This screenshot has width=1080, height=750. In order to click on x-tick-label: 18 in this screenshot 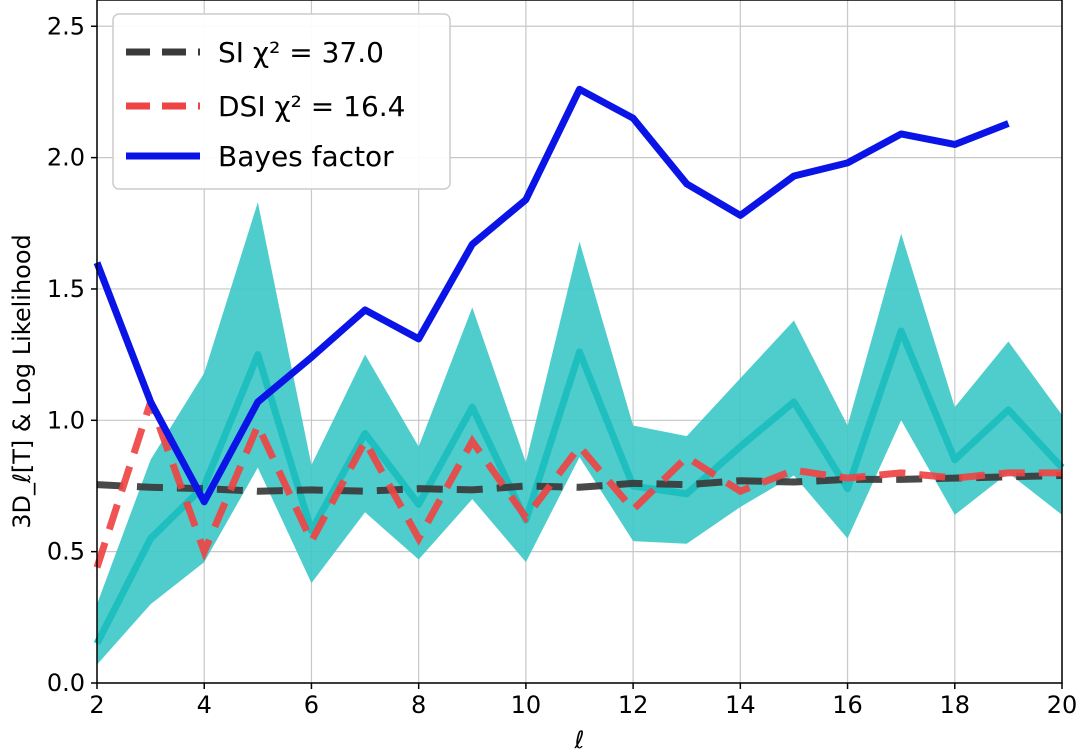, I will do `click(955, 705)`.